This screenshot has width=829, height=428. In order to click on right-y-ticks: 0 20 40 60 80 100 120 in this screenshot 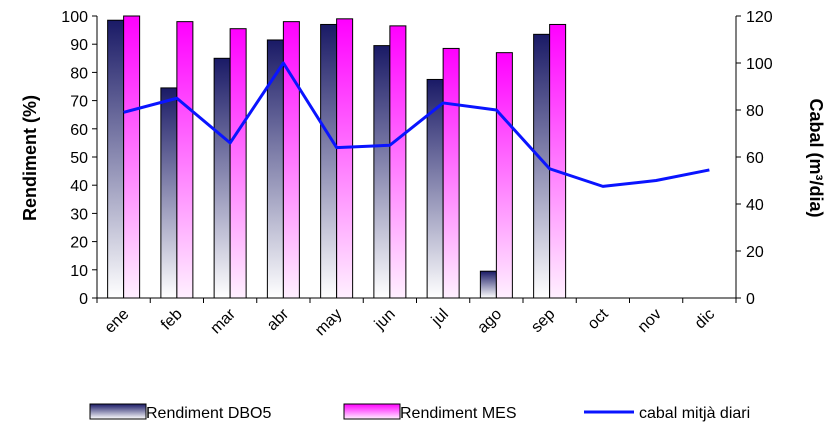, I will do `click(754, 158)`.